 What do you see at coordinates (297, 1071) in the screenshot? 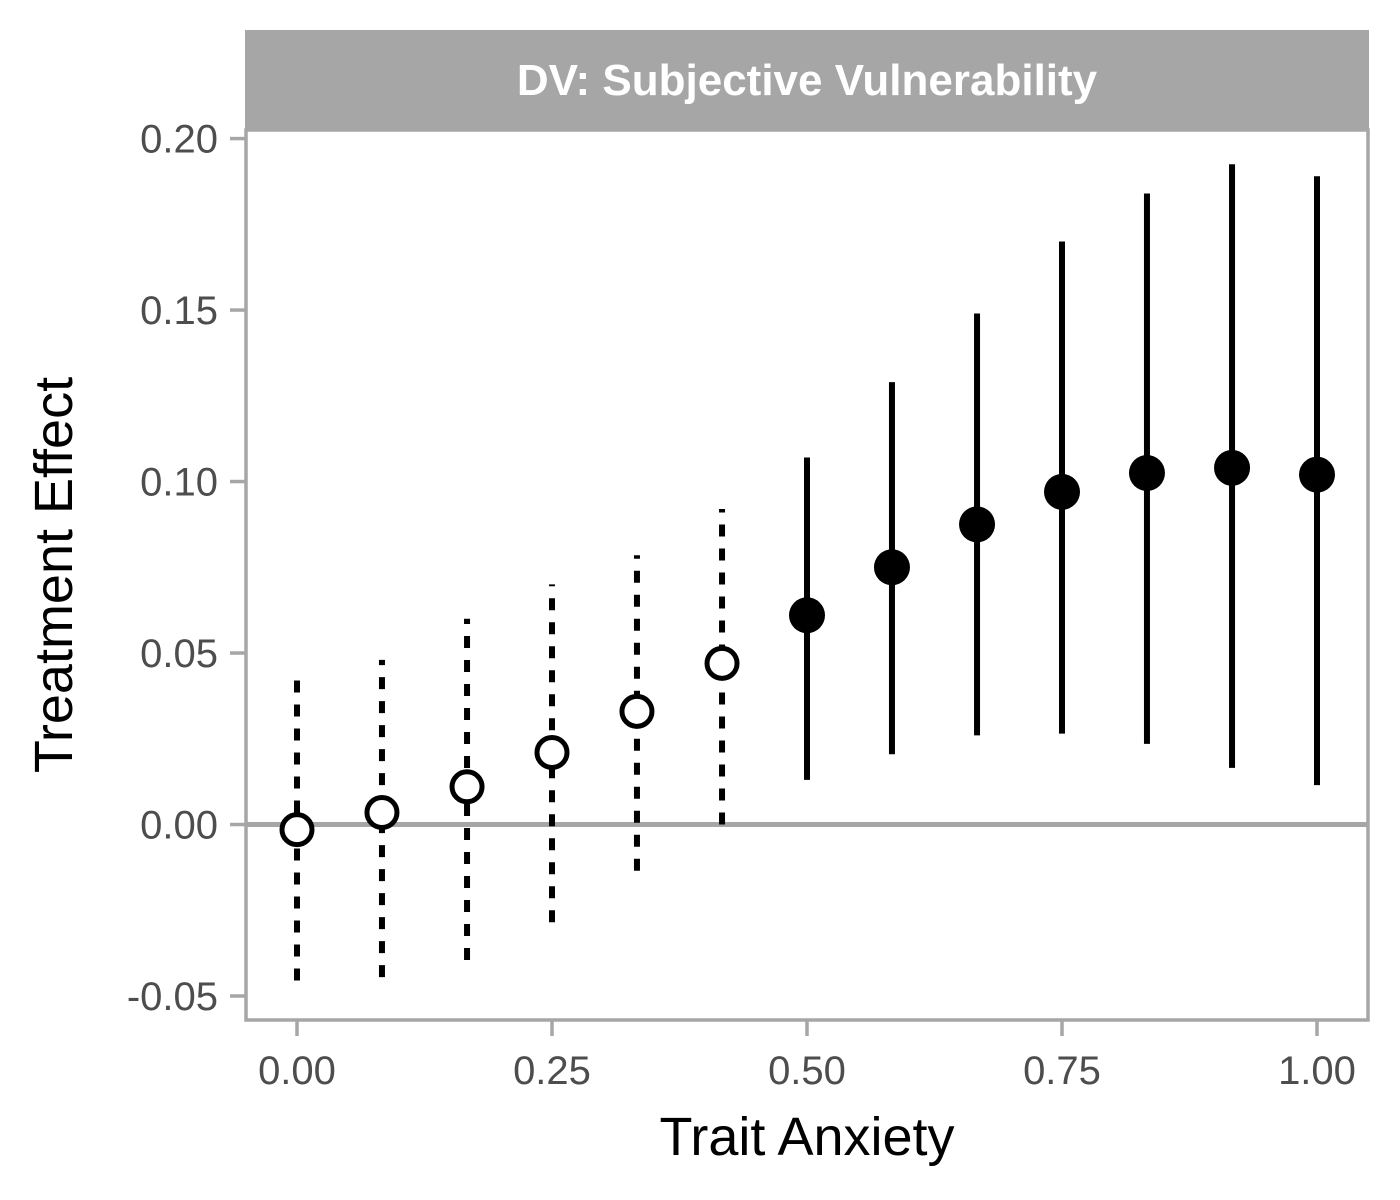
I see `x-tick-label-0: 0.00` at bounding box center [297, 1071].